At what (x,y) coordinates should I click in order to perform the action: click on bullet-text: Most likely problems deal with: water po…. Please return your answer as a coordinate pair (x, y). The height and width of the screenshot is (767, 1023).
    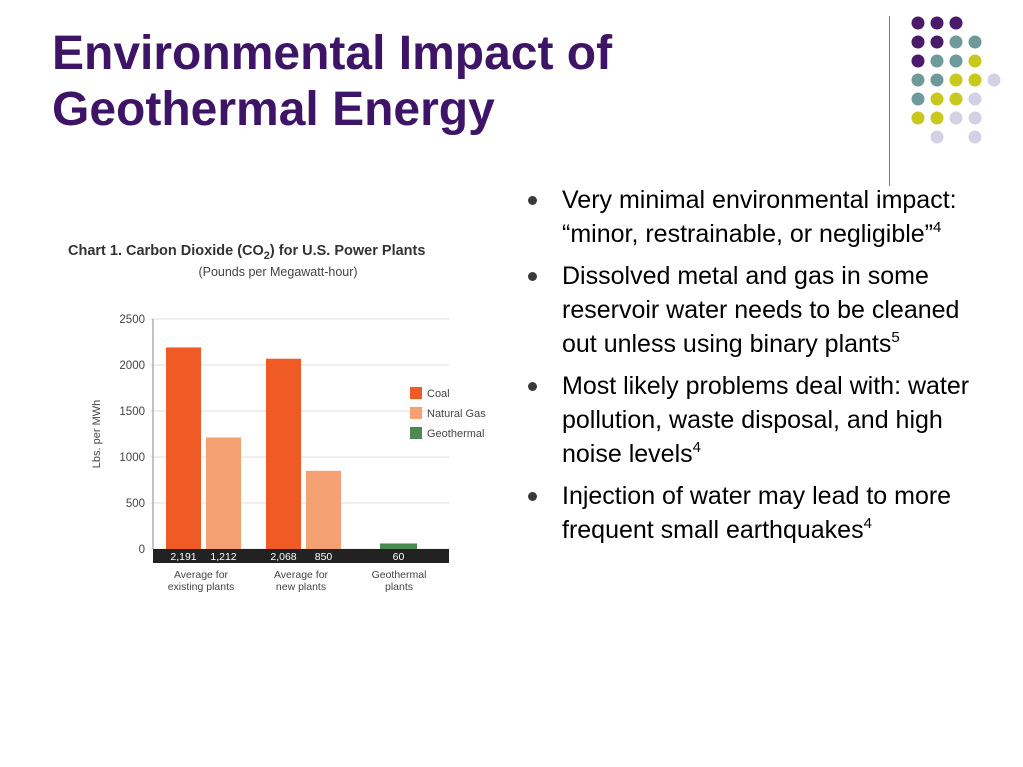
    Looking at the image, I should click on (766, 420).